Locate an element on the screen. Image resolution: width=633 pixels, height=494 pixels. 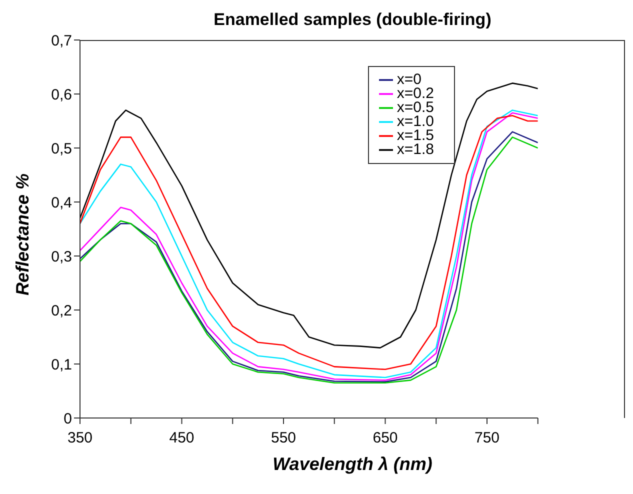
x-tick-label: 350 is located at coordinates (80, 438).